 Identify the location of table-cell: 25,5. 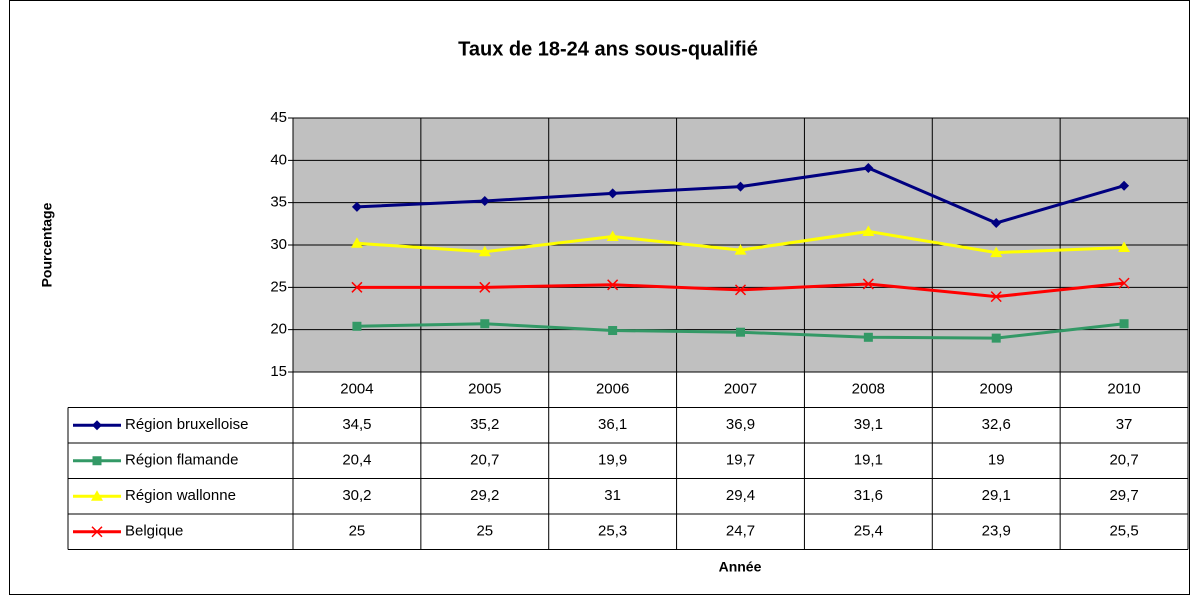
(1123, 531).